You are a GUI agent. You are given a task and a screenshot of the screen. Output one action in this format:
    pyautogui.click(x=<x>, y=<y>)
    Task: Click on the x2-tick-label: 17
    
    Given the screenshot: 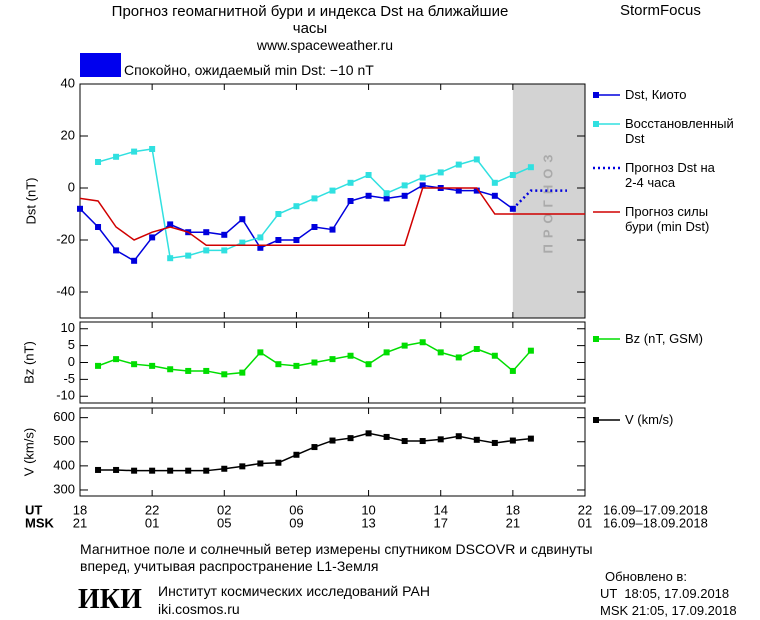 What is the action you would take?
    pyautogui.click(x=440, y=522)
    